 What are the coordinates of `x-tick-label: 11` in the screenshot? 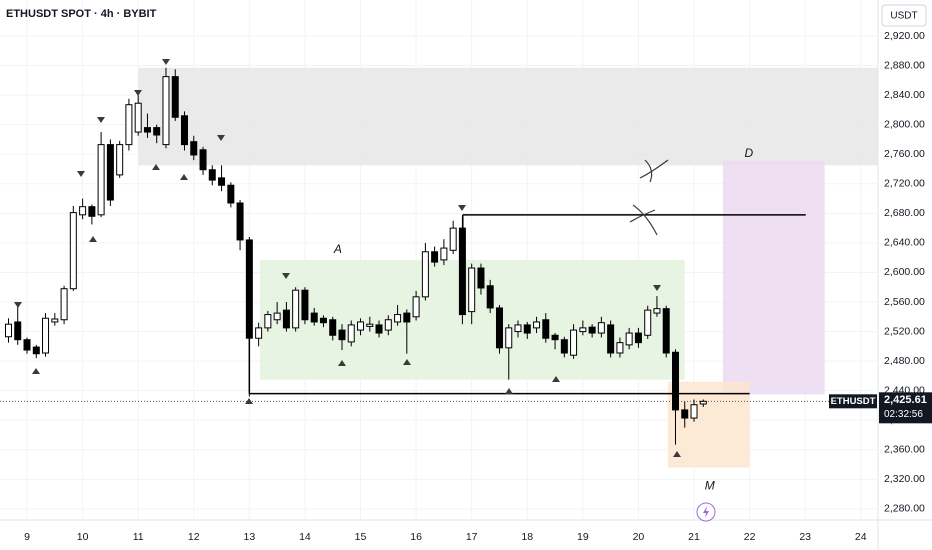 It's located at (138, 537).